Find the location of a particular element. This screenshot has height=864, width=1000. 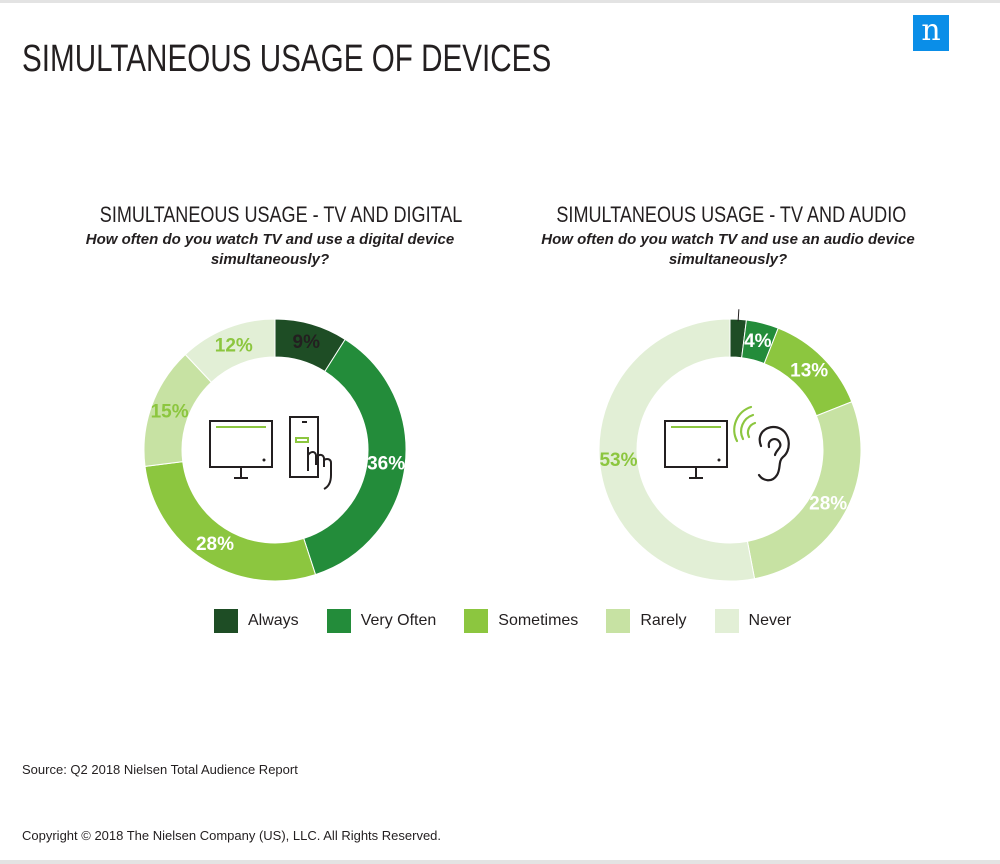

legend-label: Always is located at coordinates (273, 620).